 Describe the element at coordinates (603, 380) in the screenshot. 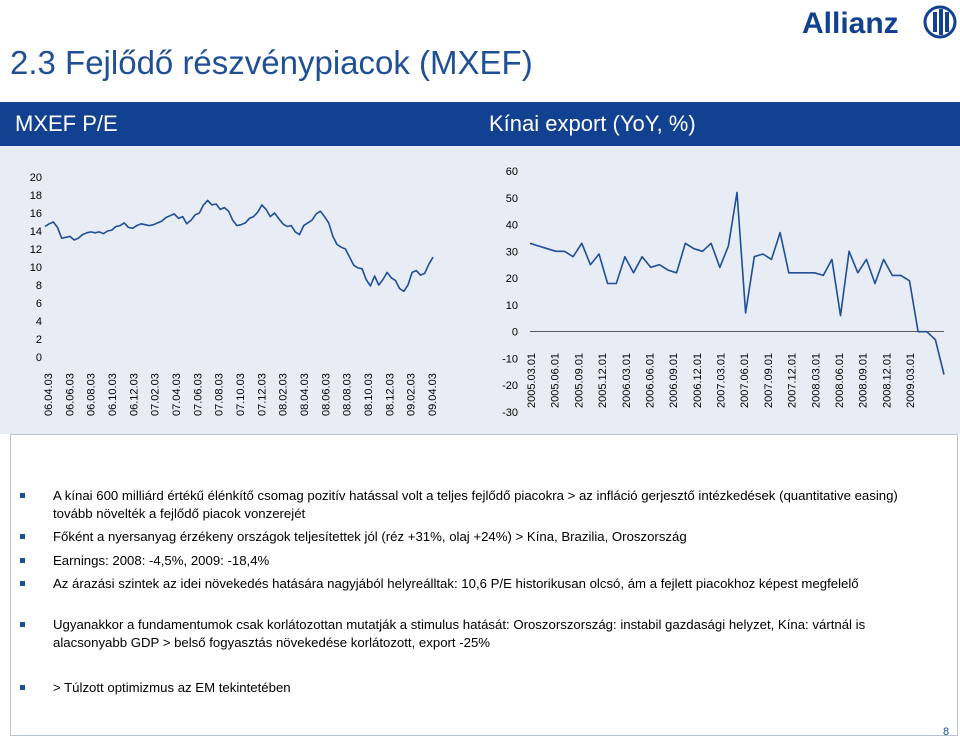

I see `x-tick-label: 2005.12.01` at that location.